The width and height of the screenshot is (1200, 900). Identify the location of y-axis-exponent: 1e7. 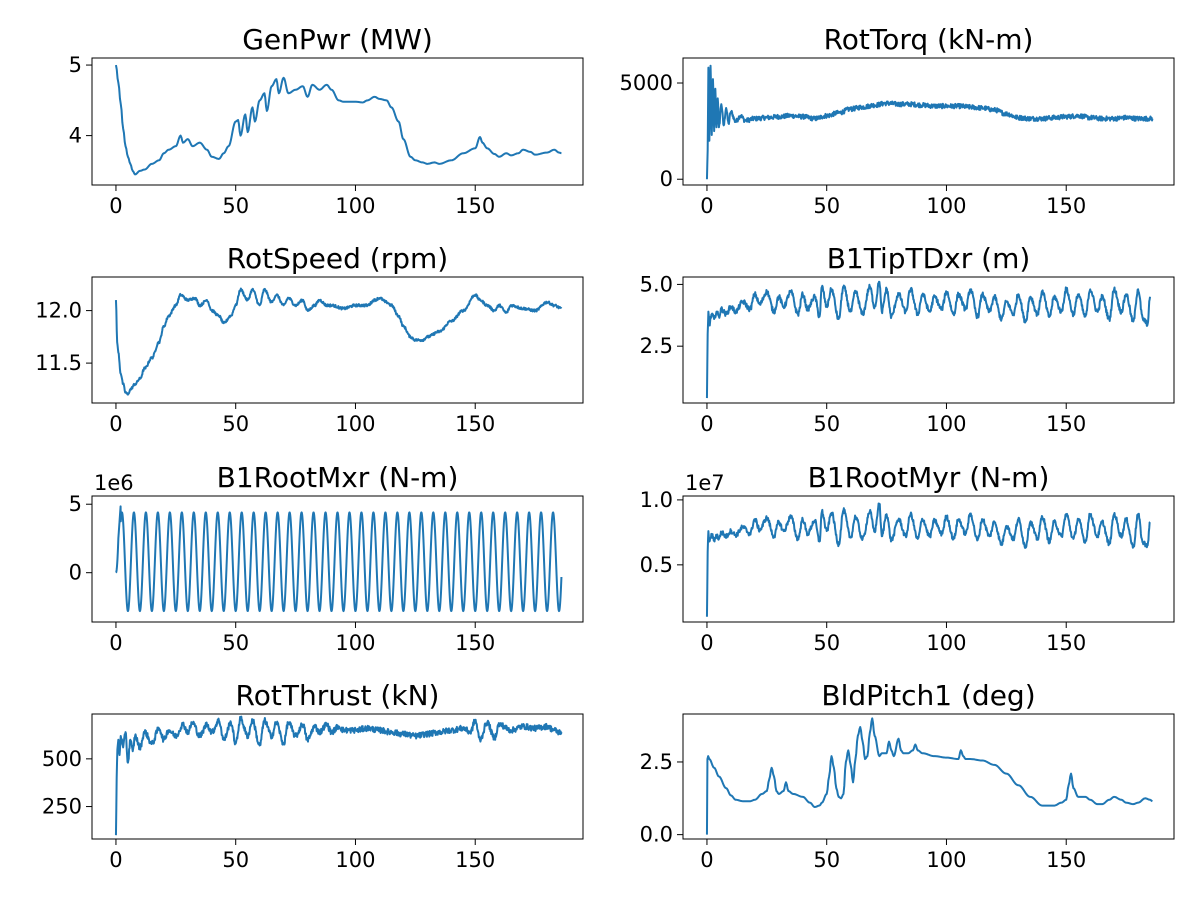
(705, 483).